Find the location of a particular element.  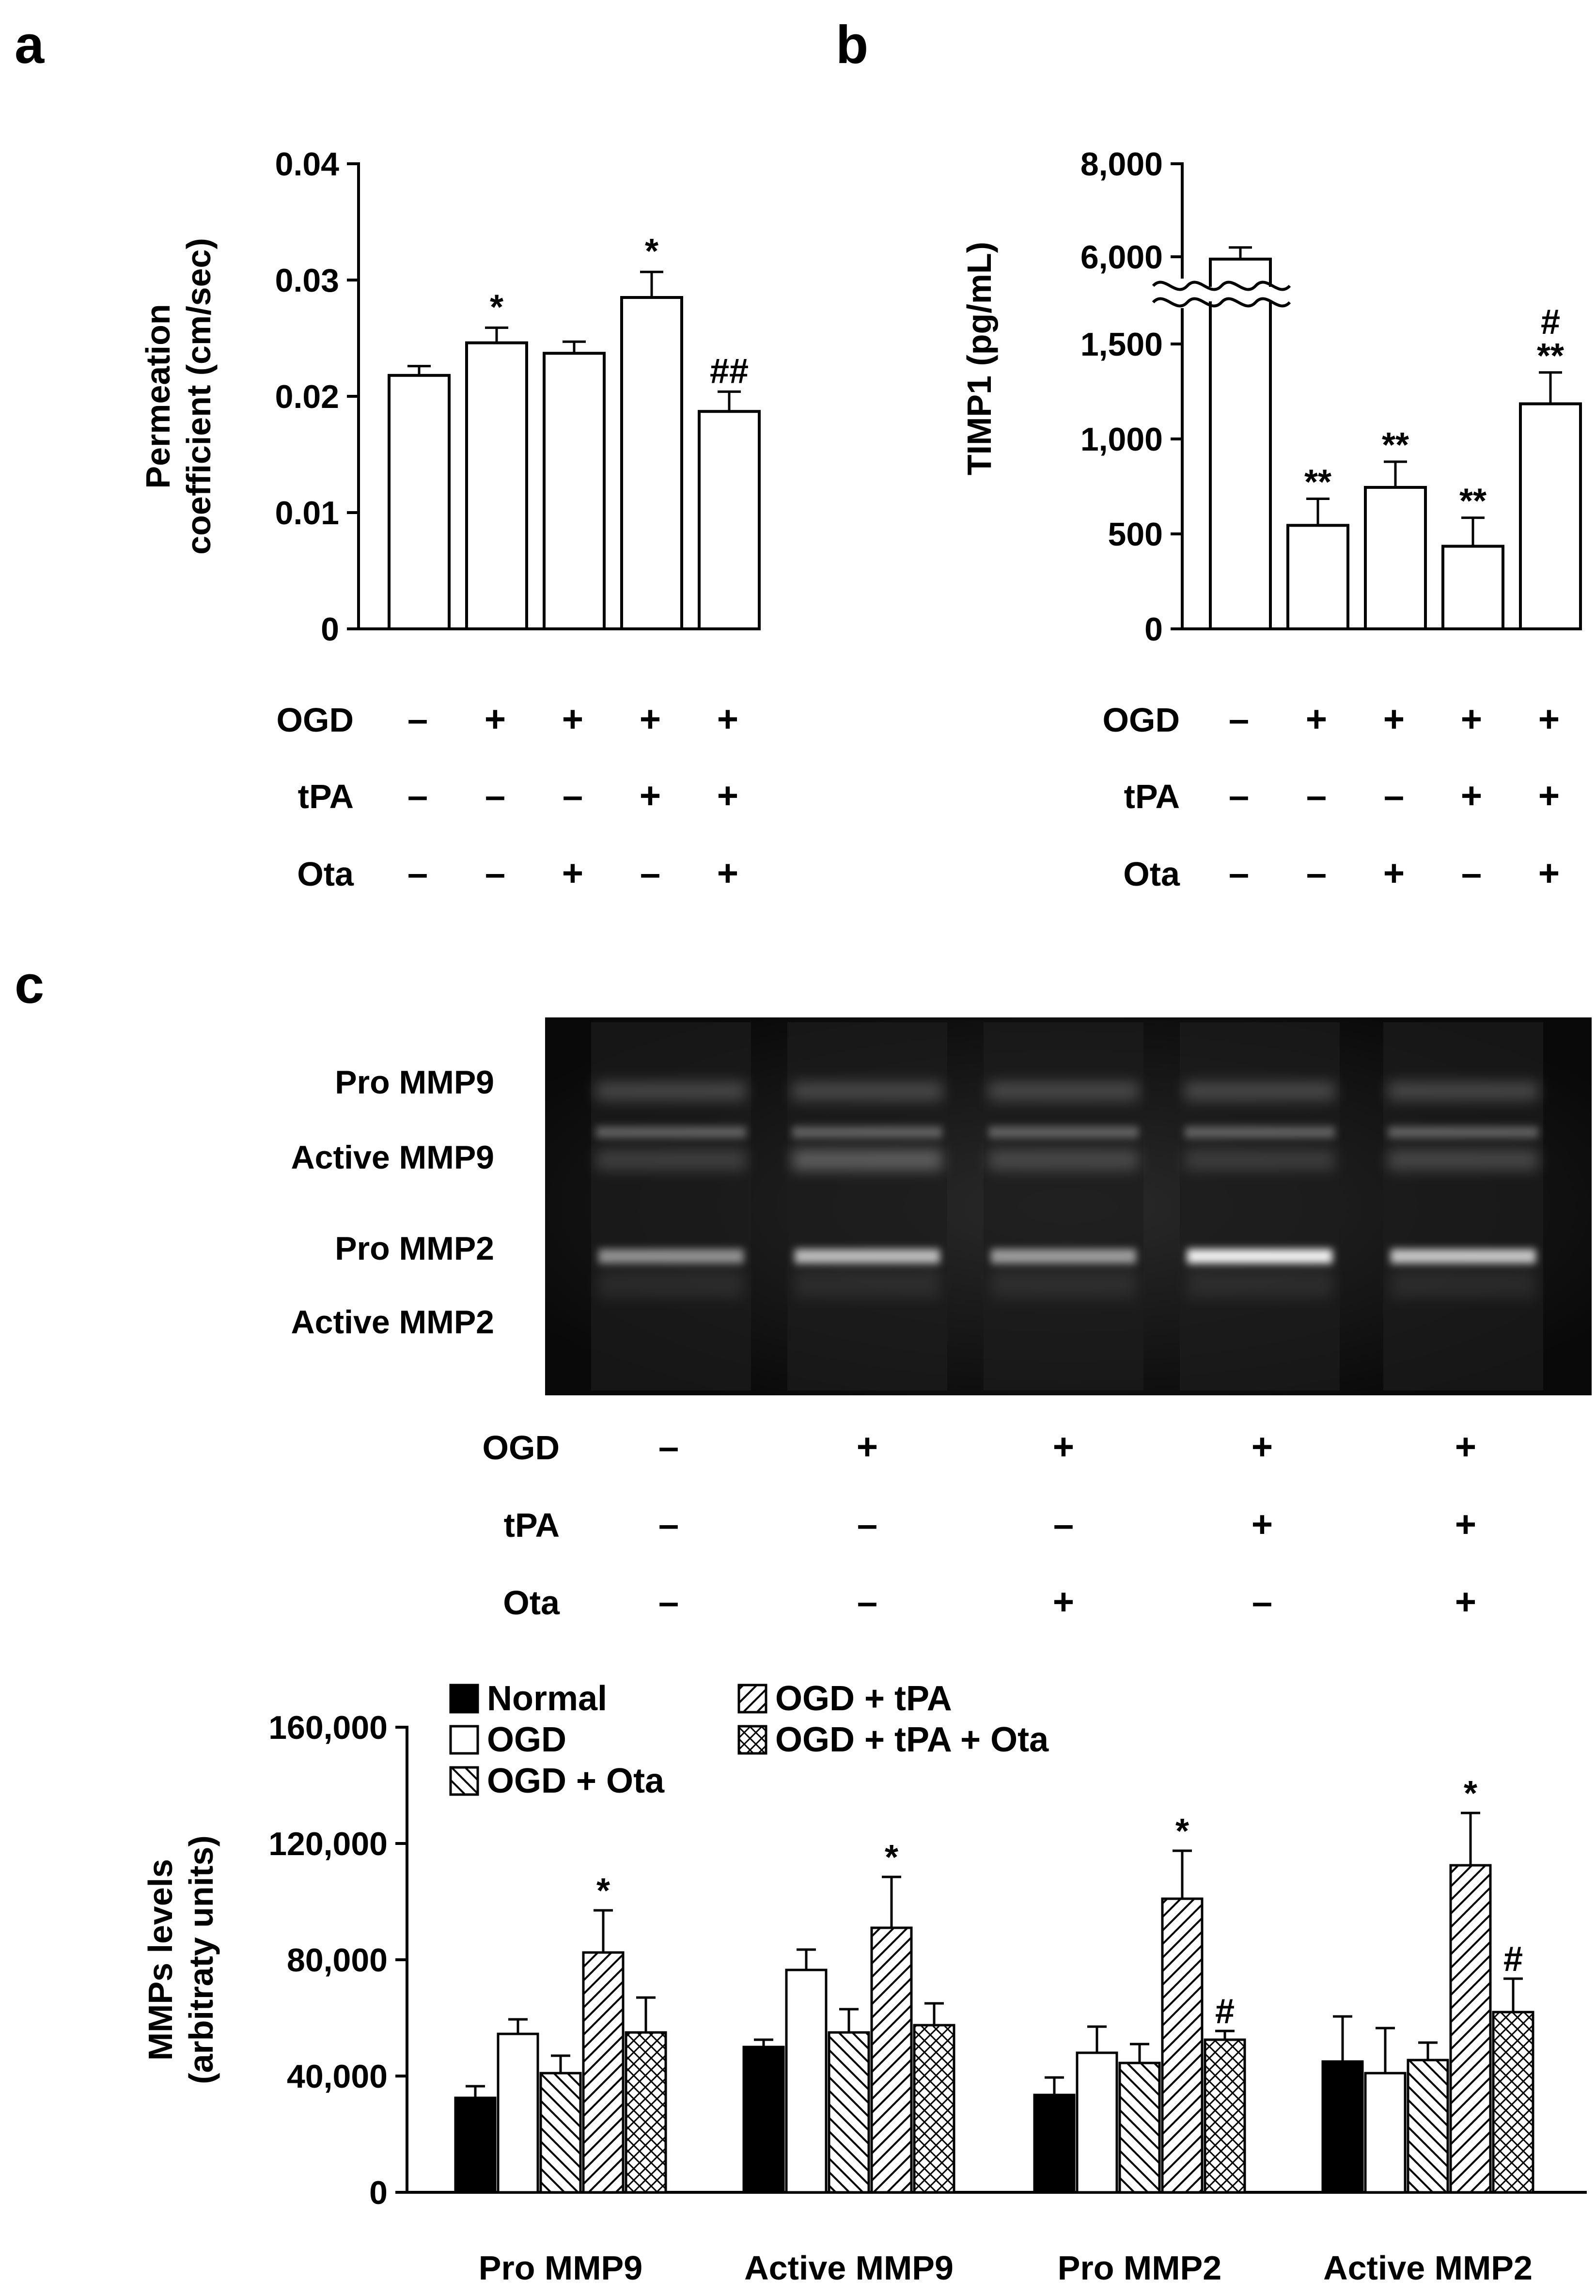

panel-b-ytick-label: 1,000 is located at coordinates (1121, 439).